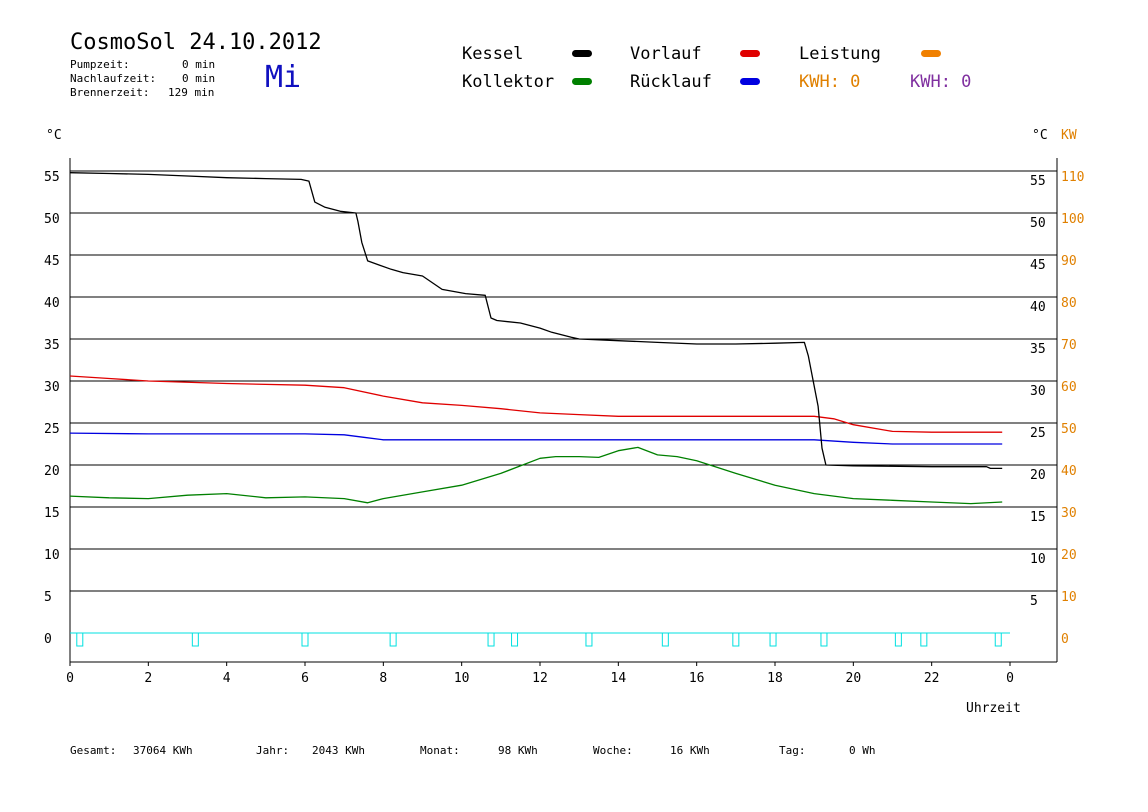 Image resolution: width=1148 pixels, height=812 pixels. Describe the element at coordinates (1069, 303) in the screenshot. I see `y-tick-label-kw: 80` at that location.